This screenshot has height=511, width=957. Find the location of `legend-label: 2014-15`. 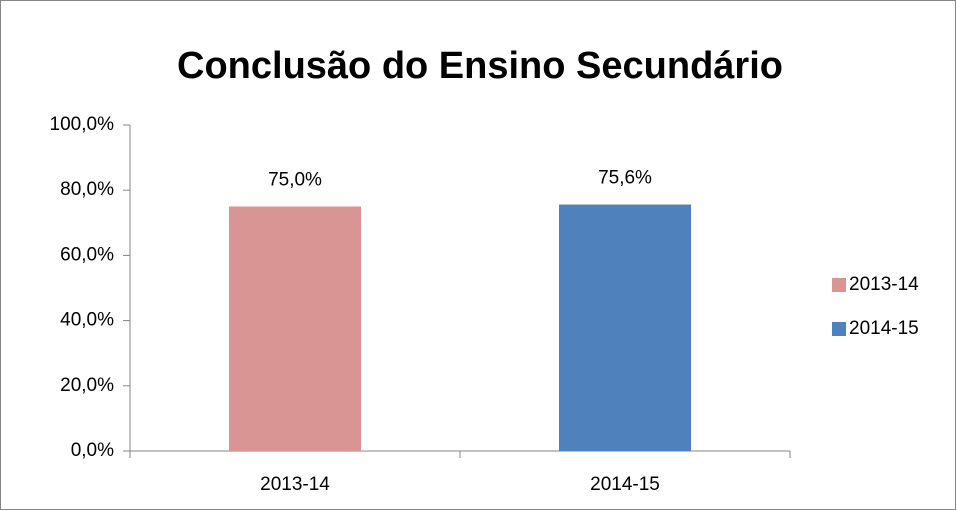

legend-label: 2014-15 is located at coordinates (884, 328).